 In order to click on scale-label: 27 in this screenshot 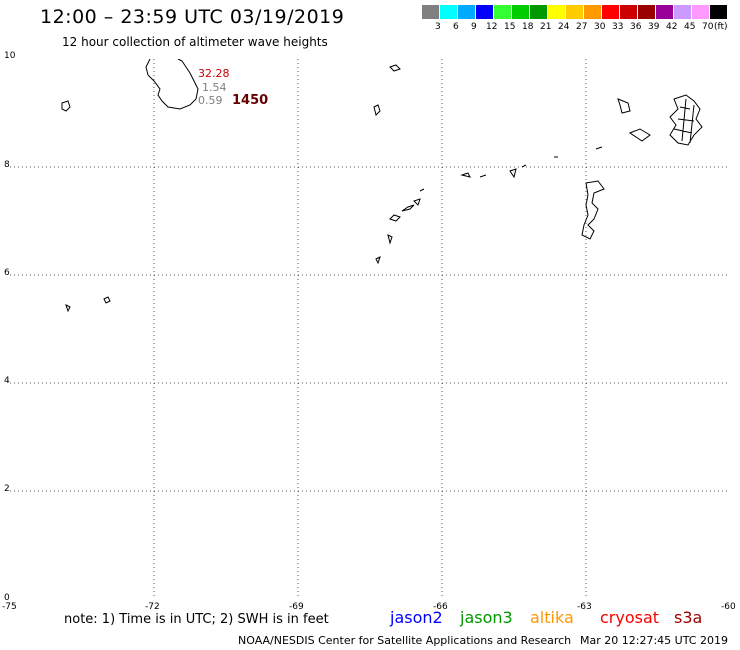, I will do `click(582, 27)`.